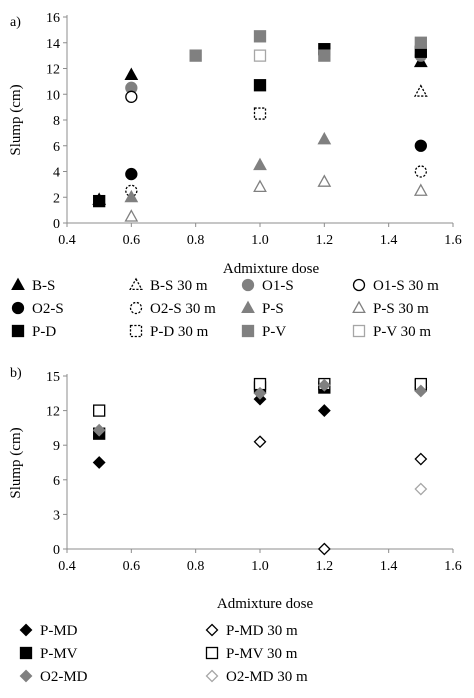 This screenshot has height=698, width=474. I want to click on a-legend-marker-p-d-30-m, so click(136, 331).